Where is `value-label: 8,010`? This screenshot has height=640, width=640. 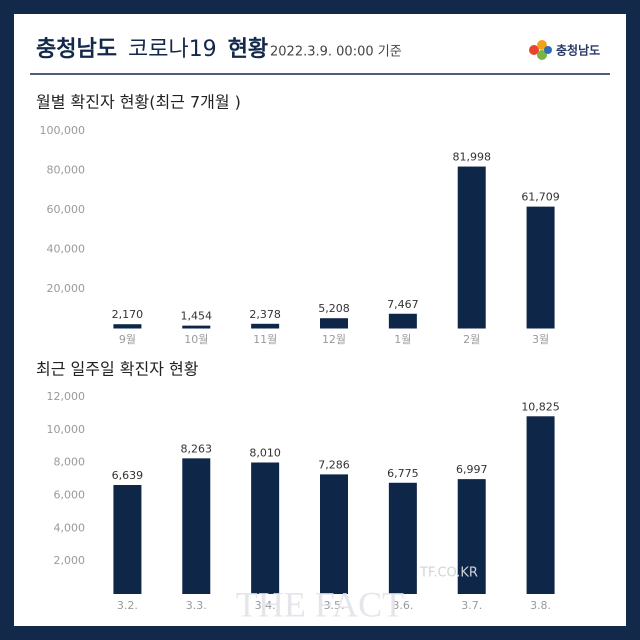
value-label: 8,010 is located at coordinates (265, 453).